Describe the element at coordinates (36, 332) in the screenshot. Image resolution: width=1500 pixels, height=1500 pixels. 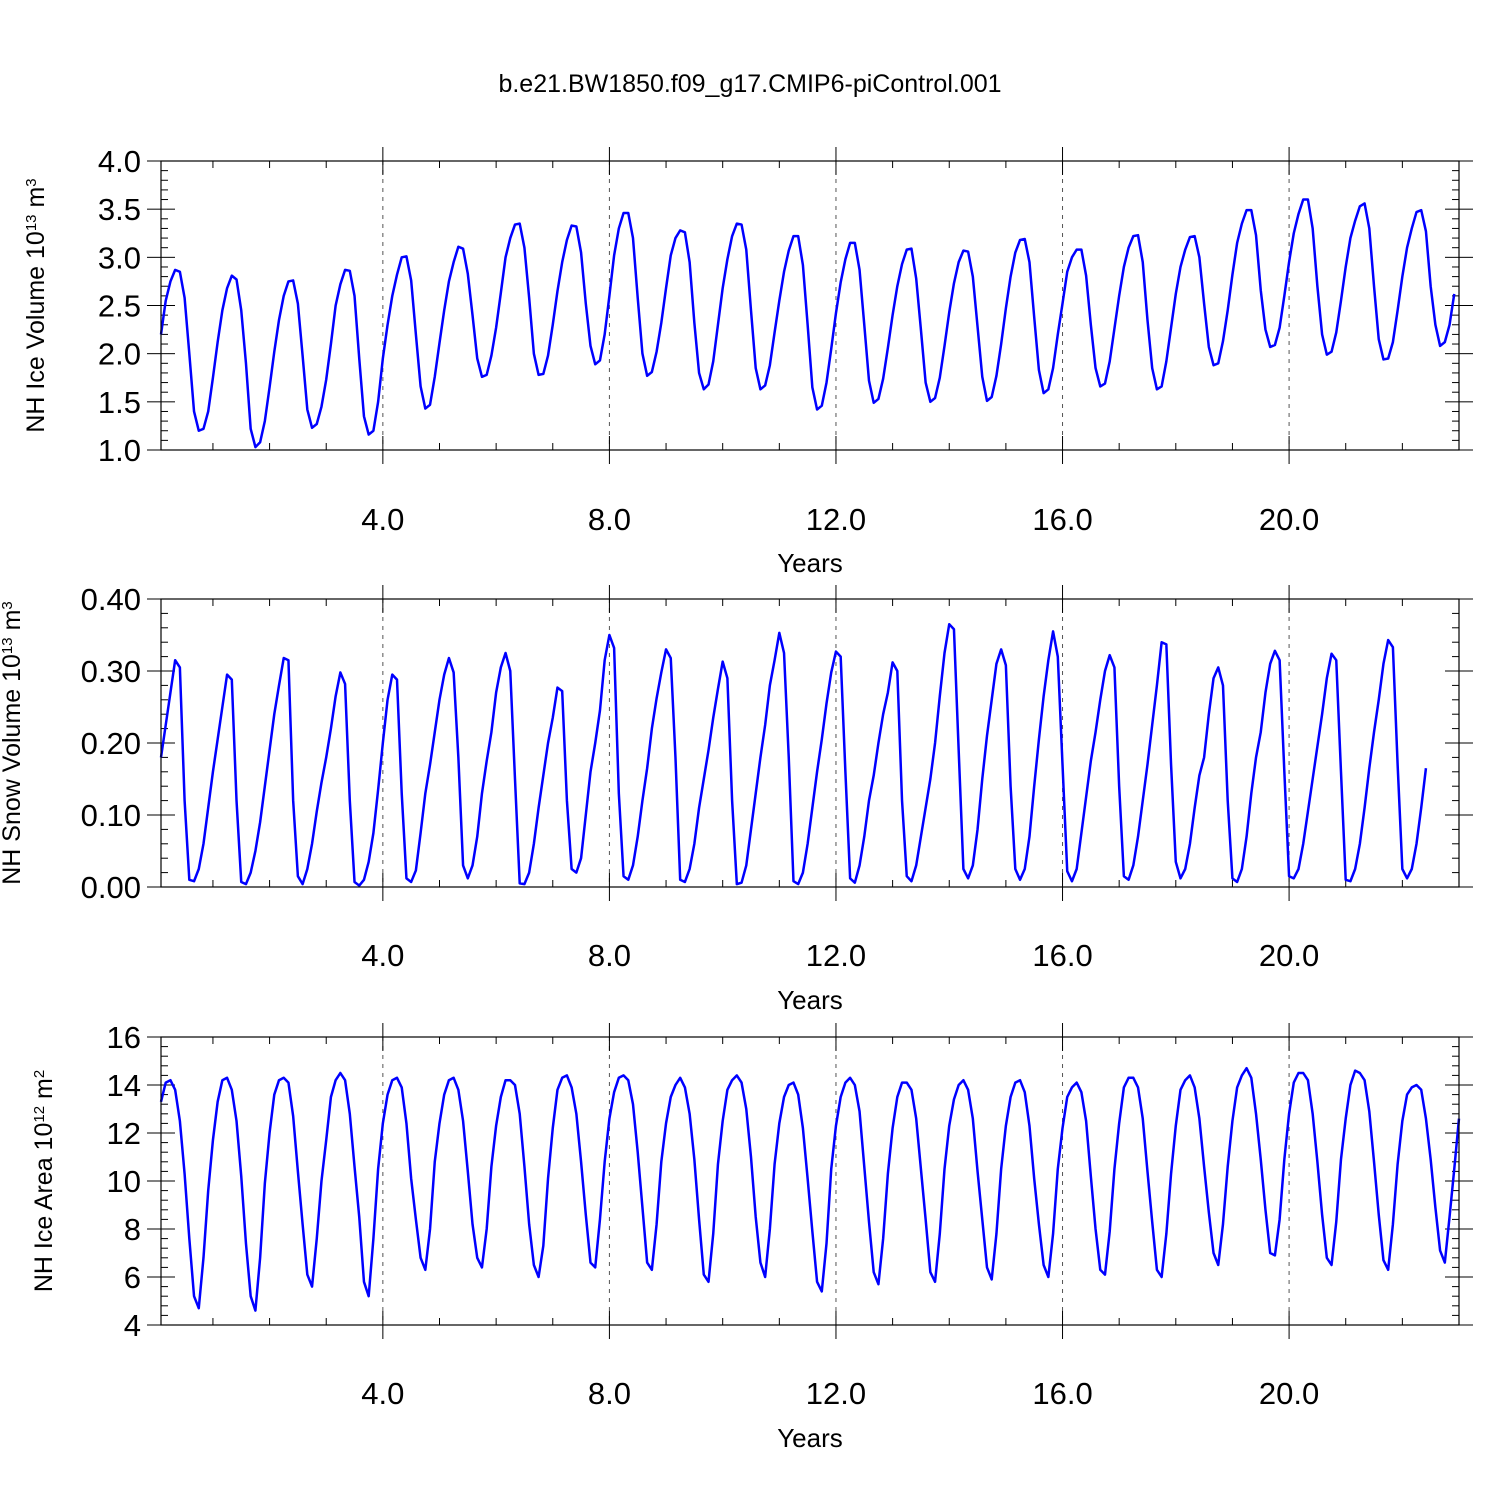
I see `y-axis-title-part: NH Ice Volume 10` at that location.